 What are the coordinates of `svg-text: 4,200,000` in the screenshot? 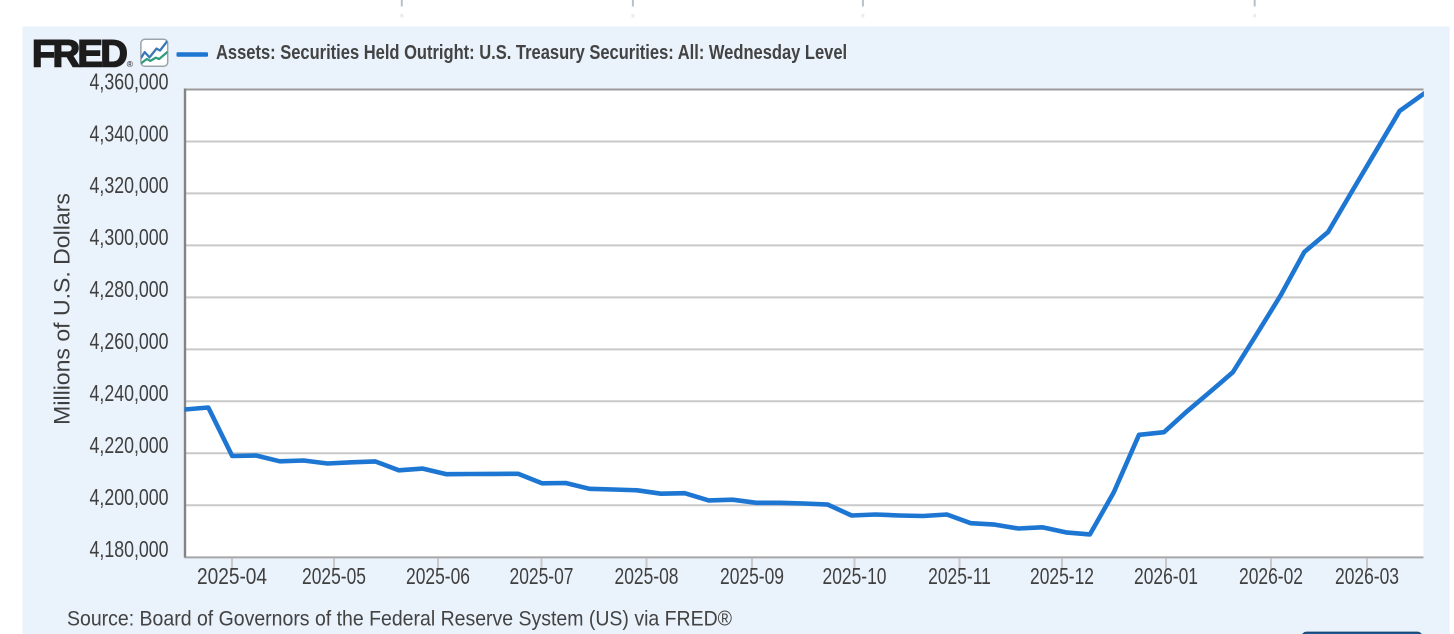 It's located at (129, 498).